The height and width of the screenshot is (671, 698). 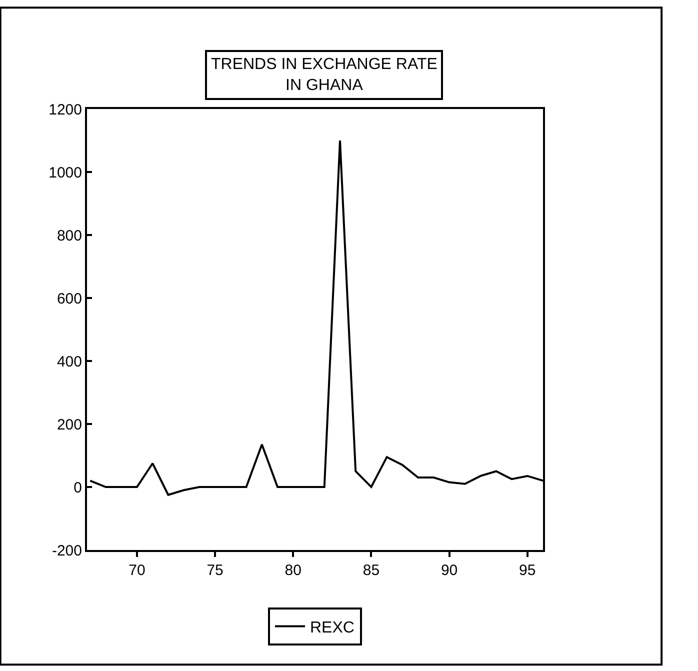 What do you see at coordinates (449, 570) in the screenshot?
I see `x-tick-label: 90` at bounding box center [449, 570].